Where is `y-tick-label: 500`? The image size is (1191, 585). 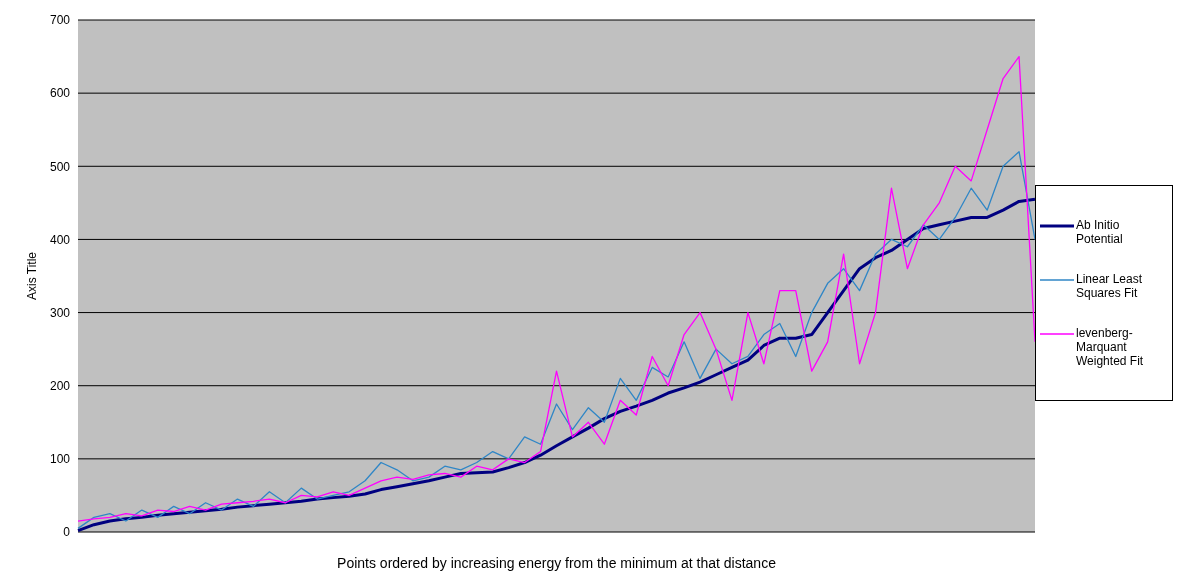
y-tick-label: 500 is located at coordinates (60, 166).